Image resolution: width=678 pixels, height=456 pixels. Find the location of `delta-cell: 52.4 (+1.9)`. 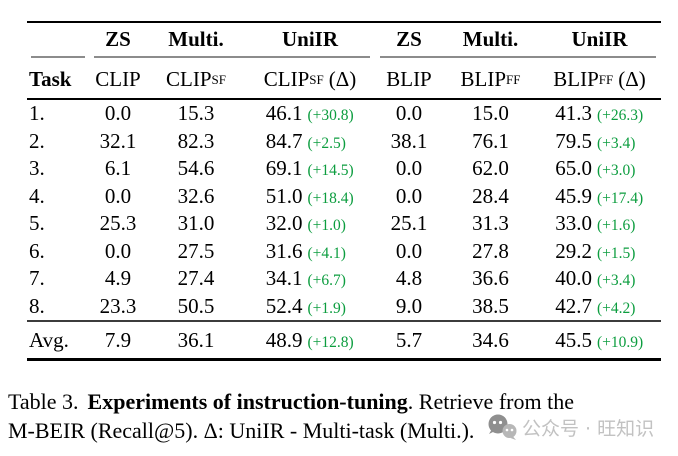

delta-cell: 52.4 (+1.9) is located at coordinates (310, 307).